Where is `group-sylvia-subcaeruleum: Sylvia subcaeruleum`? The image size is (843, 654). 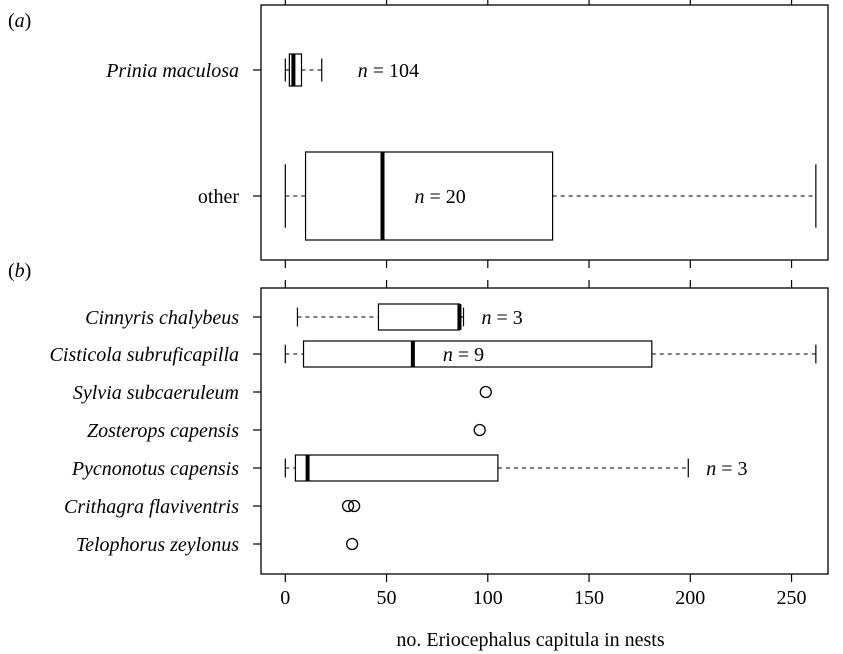
group-sylvia-subcaeruleum: Sylvia subcaeruleum is located at coordinates (282, 393).